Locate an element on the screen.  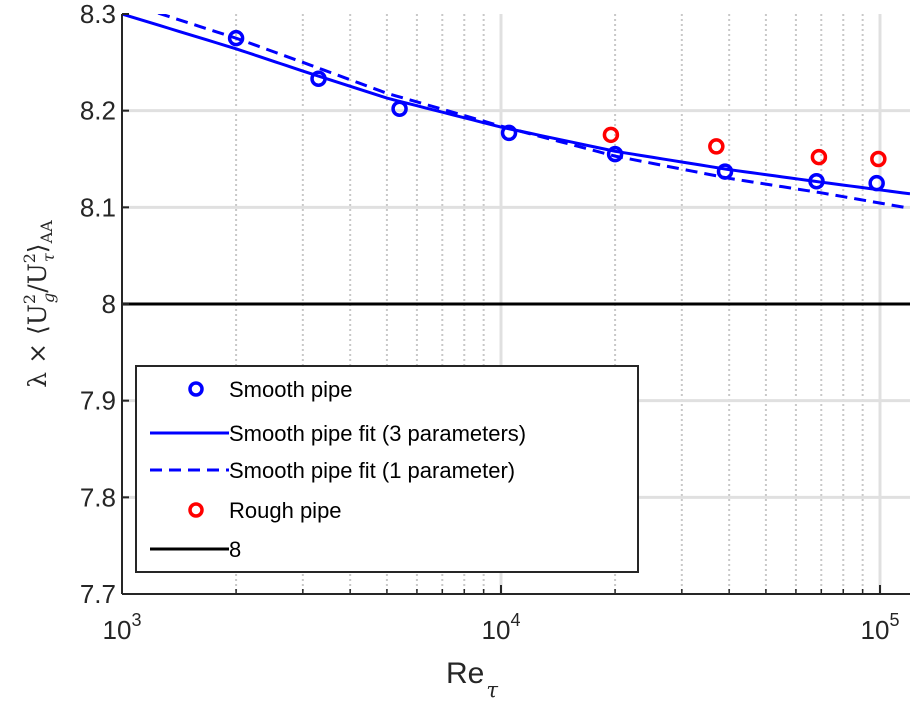
x-axis-label: Reτ is located at coordinates (472, 679).